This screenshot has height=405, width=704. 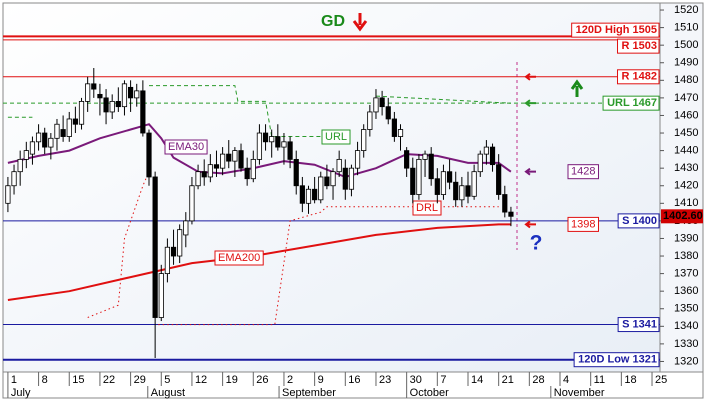 What do you see at coordinates (21, 393) in the screenshot?
I see `month-label: July` at bounding box center [21, 393].